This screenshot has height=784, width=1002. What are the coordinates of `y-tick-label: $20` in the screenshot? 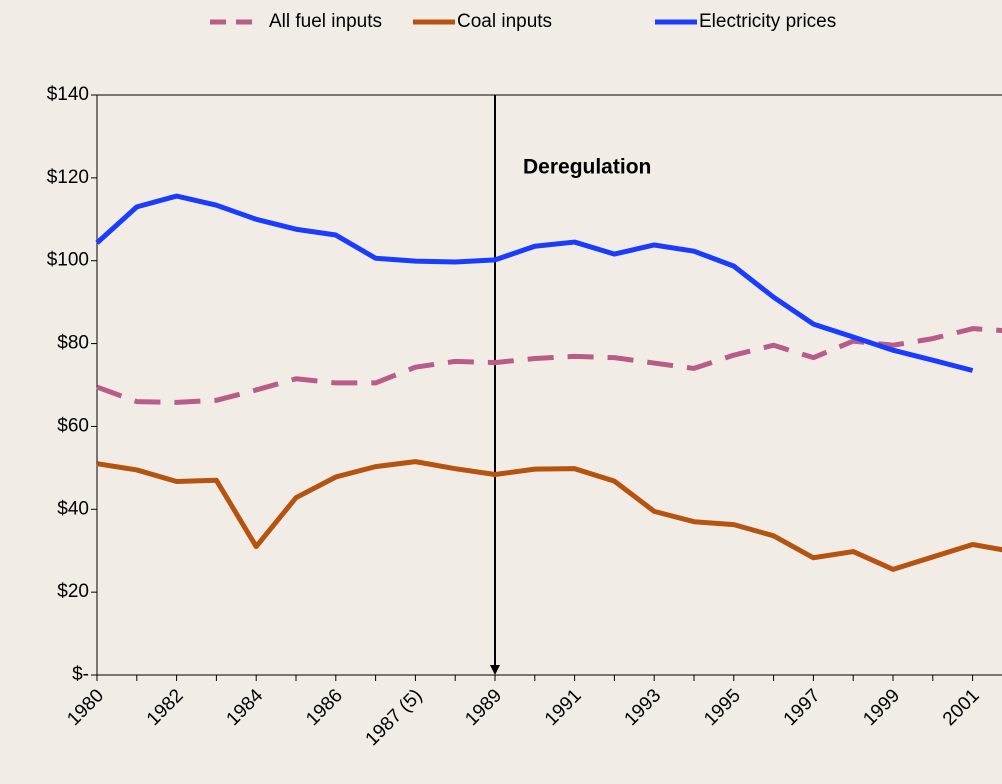 It's located at (73, 591).